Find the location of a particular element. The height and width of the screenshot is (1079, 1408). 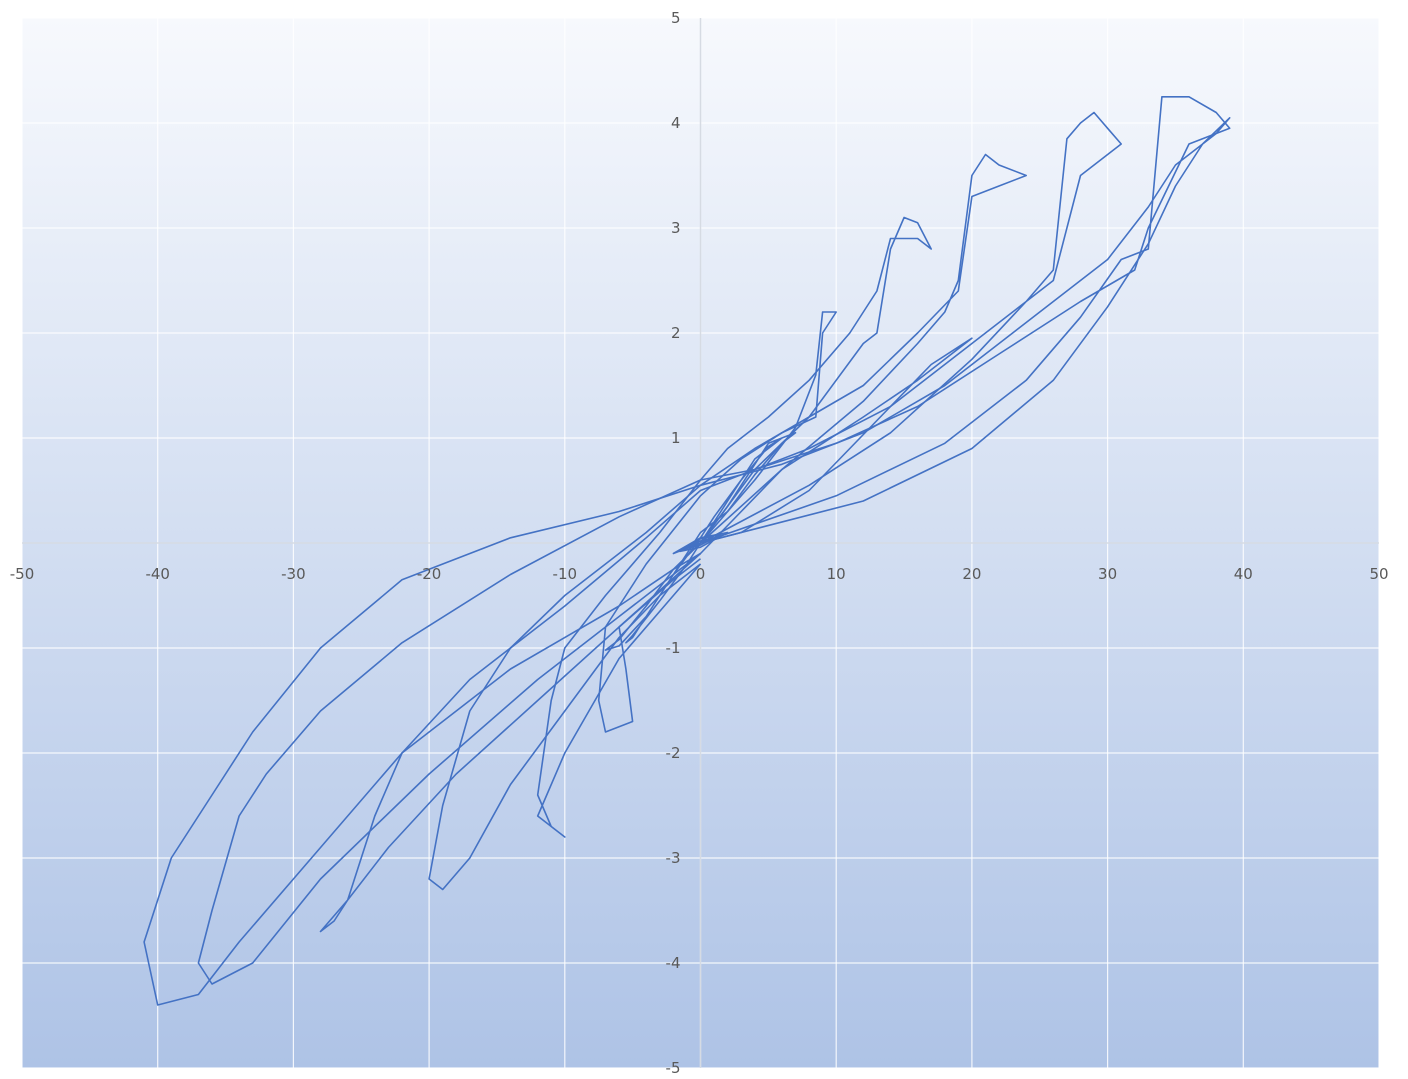

y-tick-label: -1 is located at coordinates (673, 648).